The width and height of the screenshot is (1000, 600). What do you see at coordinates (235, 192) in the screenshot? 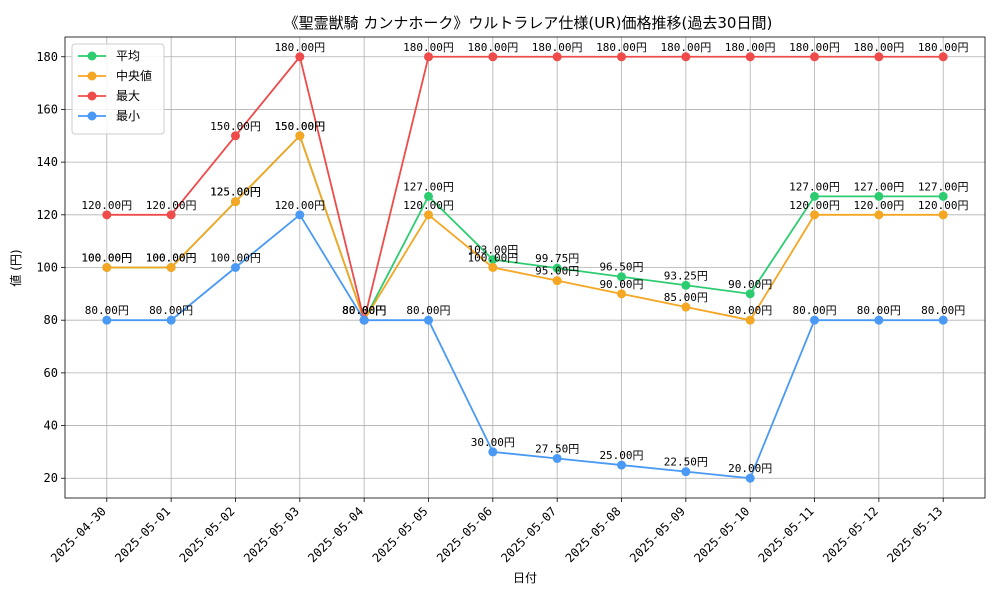
I see `data-label: 125.00円` at bounding box center [235, 192].